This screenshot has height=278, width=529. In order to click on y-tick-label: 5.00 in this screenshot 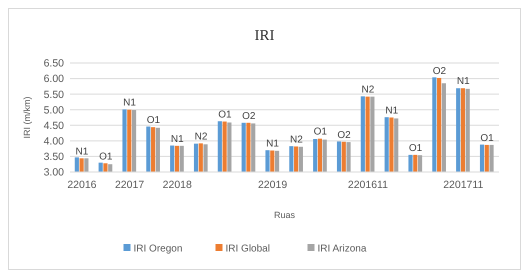, I will do `click(54, 110)`.